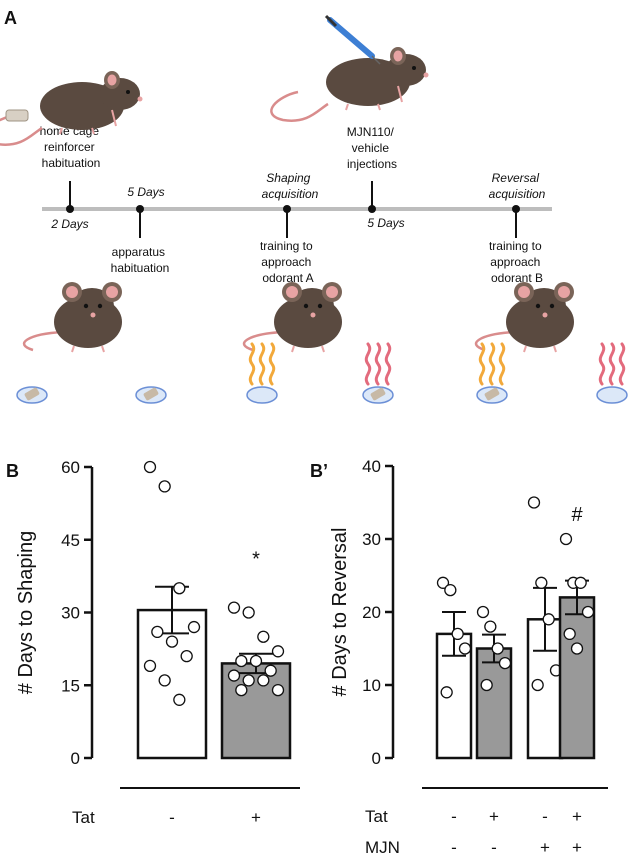  I want to click on duration-injections: 5 Days, so click(385, 223).